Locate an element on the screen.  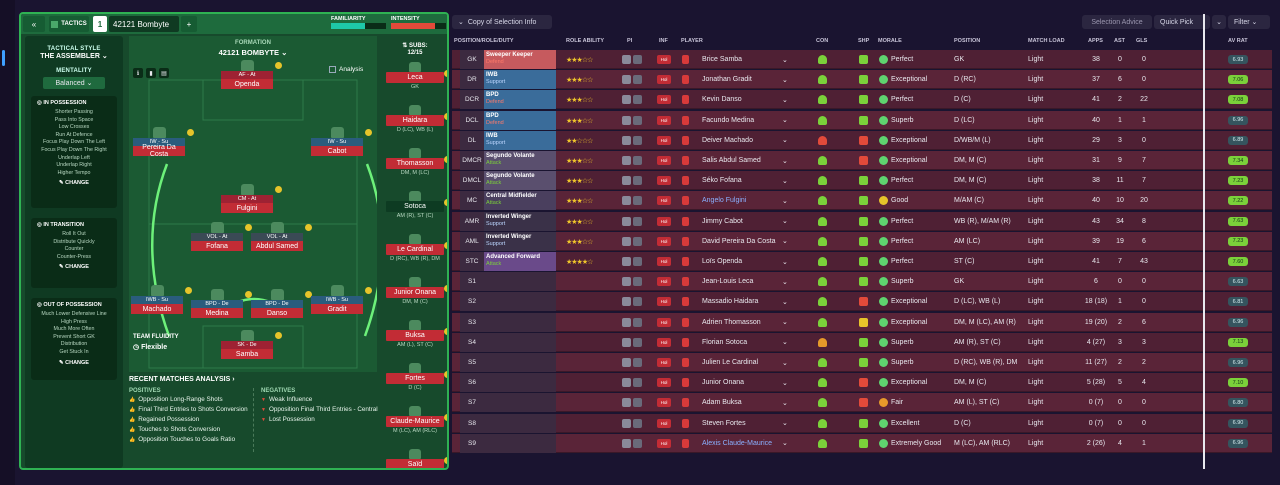
position-cell: S6 is located at coordinates (472, 383).